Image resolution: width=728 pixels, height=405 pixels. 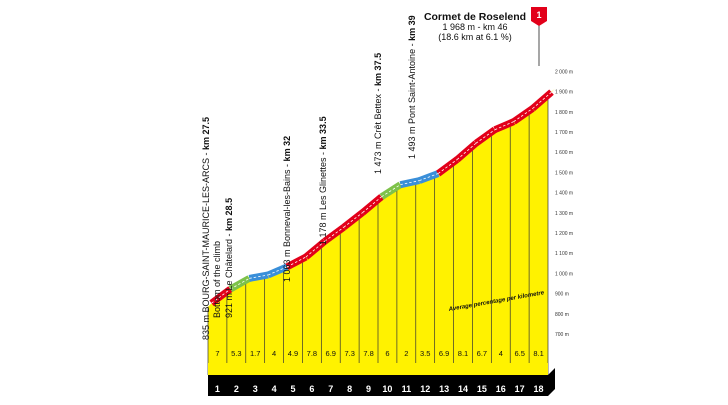 I want to click on flag-icon, so click(x=539, y=16).